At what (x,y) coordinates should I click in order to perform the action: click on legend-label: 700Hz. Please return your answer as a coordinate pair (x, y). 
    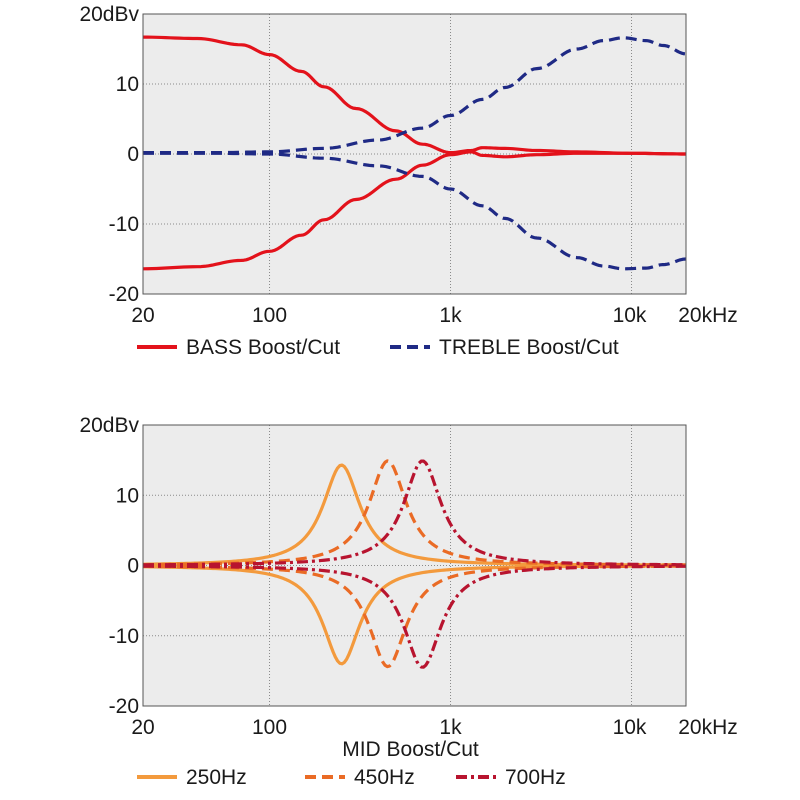
    Looking at the image, I should click on (535, 777).